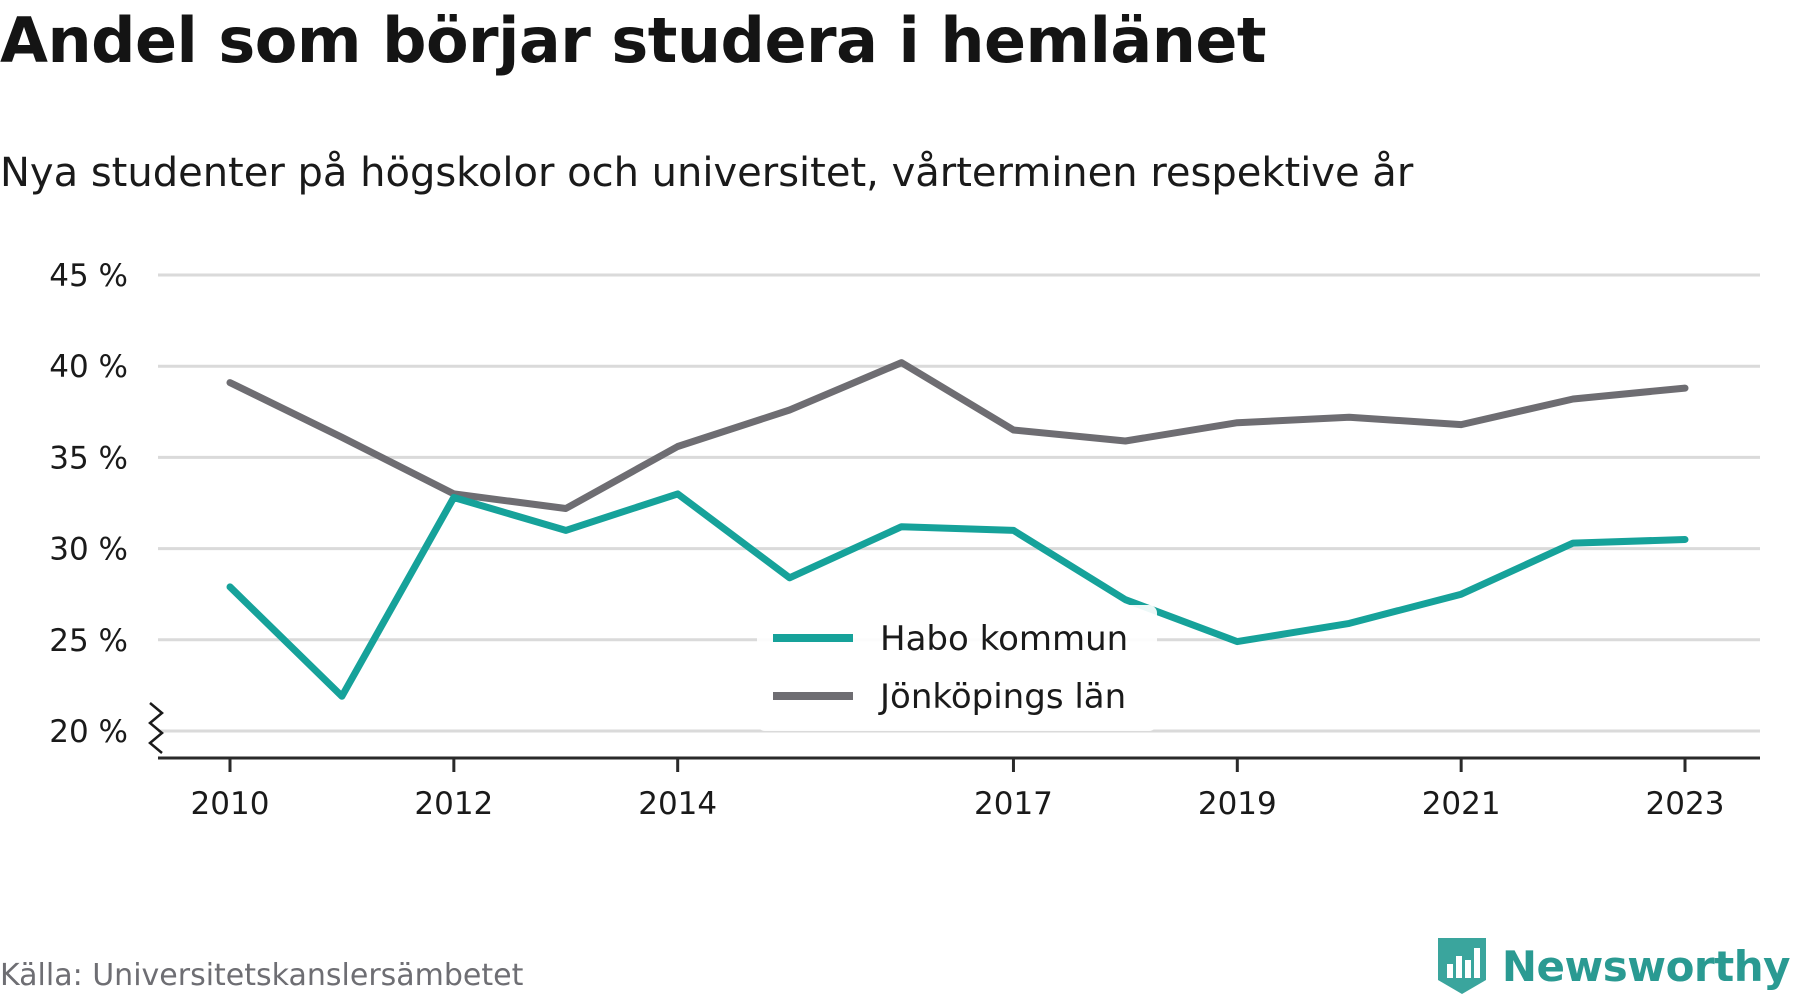 This screenshot has width=1800, height=1000. What do you see at coordinates (88, 276) in the screenshot?
I see `y-tick-label: 45 %` at bounding box center [88, 276].